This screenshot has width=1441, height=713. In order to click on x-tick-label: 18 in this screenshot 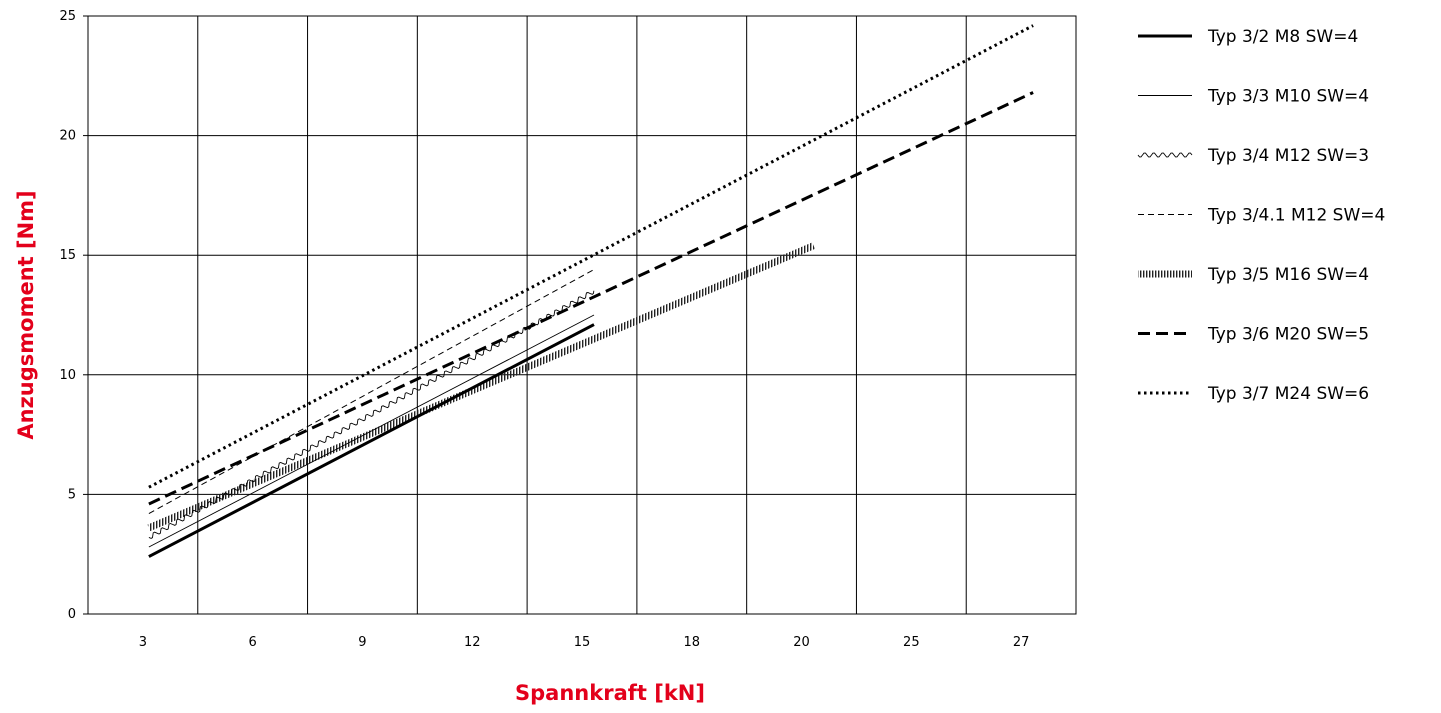, I will do `click(692, 642)`.